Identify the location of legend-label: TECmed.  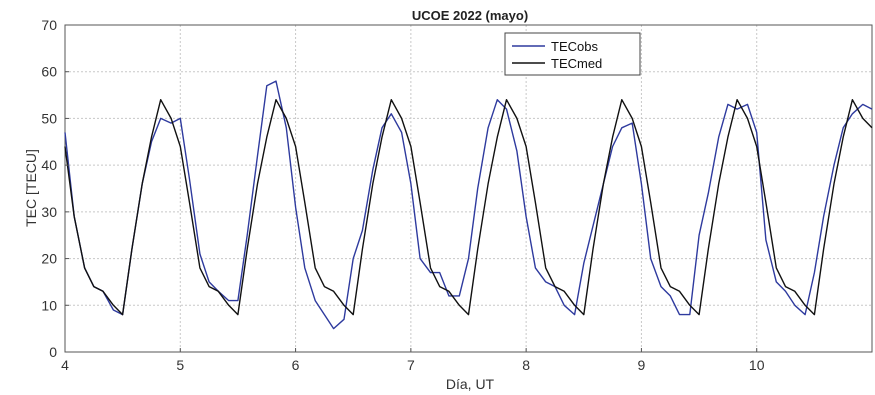
(576, 63).